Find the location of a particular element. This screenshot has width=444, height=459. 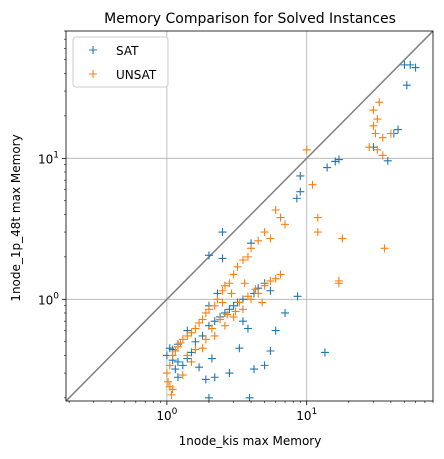

legend-label-unsat: UNSAT is located at coordinates (136, 75).